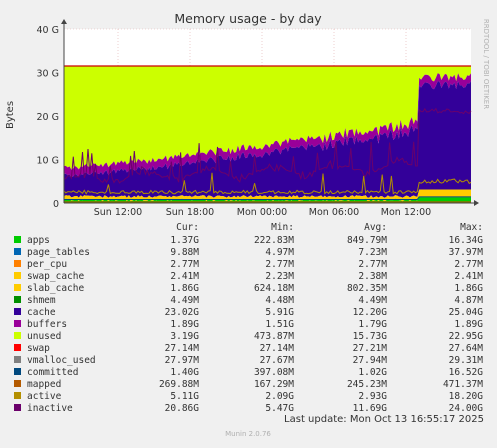  I want to click on legend-value-min: 473.87M, so click(274, 336).